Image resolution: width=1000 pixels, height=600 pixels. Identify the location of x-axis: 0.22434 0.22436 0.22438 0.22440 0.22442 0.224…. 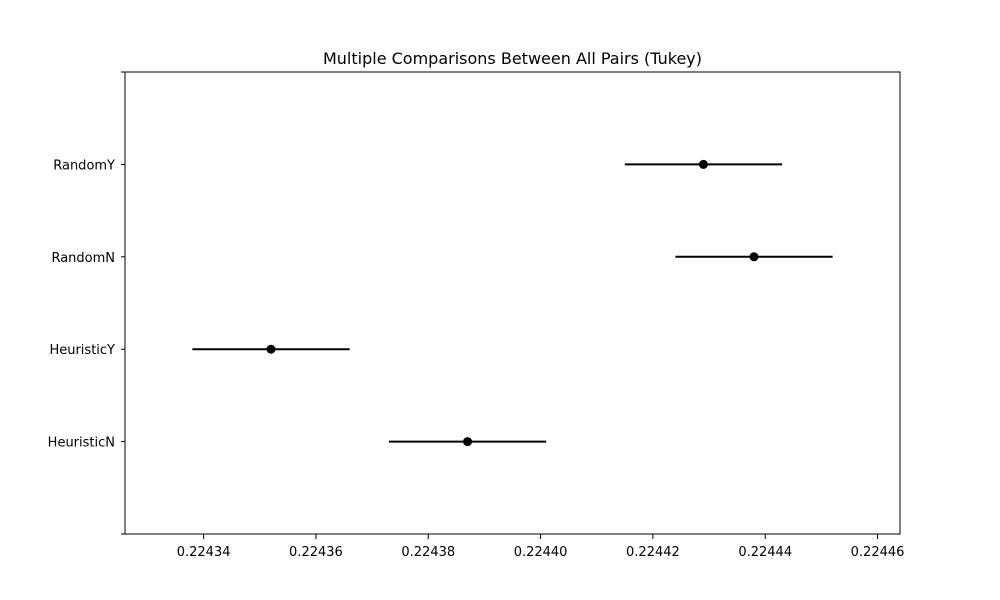
(541, 547).